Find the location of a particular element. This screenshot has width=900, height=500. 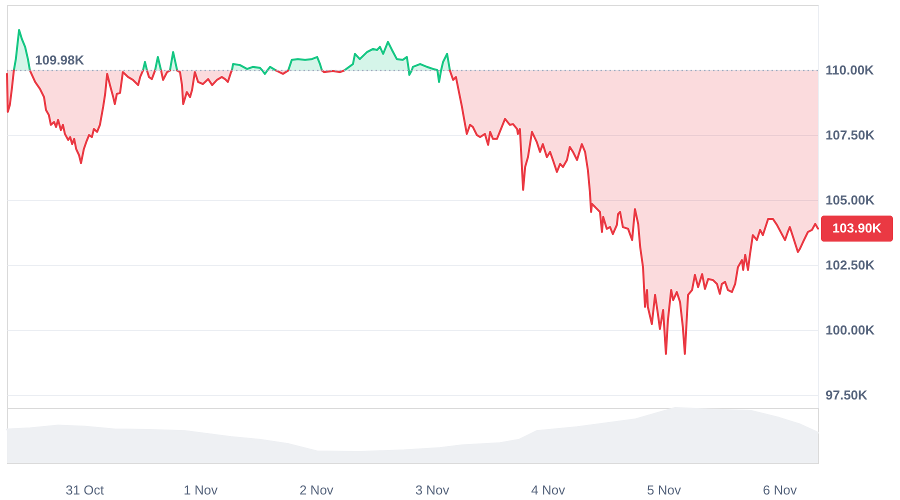

y-tick-label: 100.00K is located at coordinates (851, 330).